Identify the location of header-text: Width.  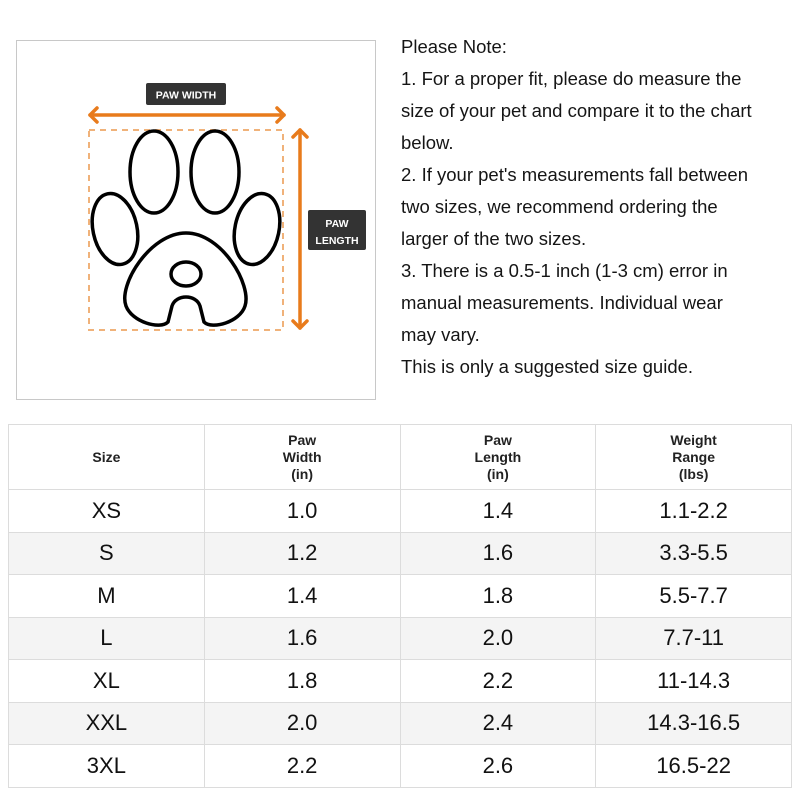
(302, 456).